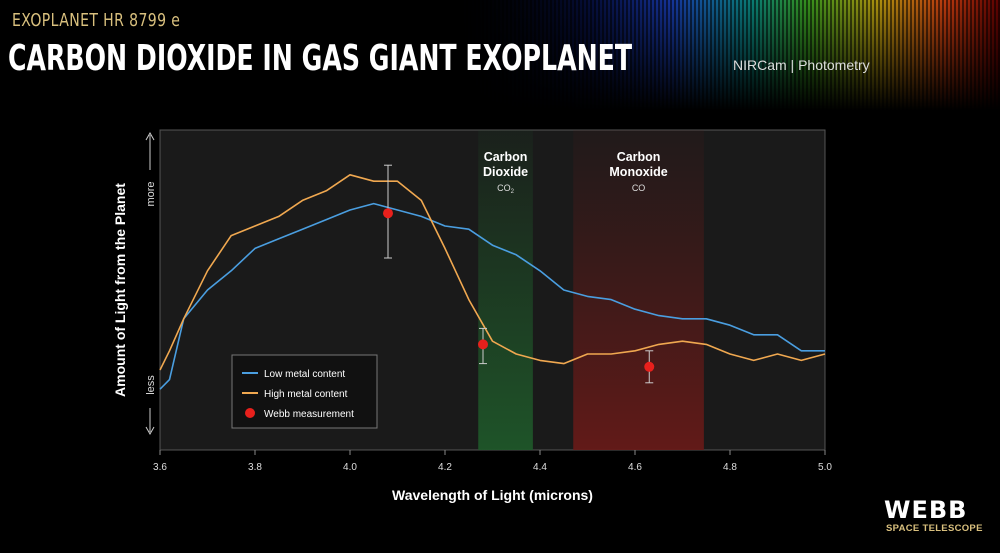 This screenshot has height=553, width=1000. I want to click on band-formula: CO2, so click(506, 189).